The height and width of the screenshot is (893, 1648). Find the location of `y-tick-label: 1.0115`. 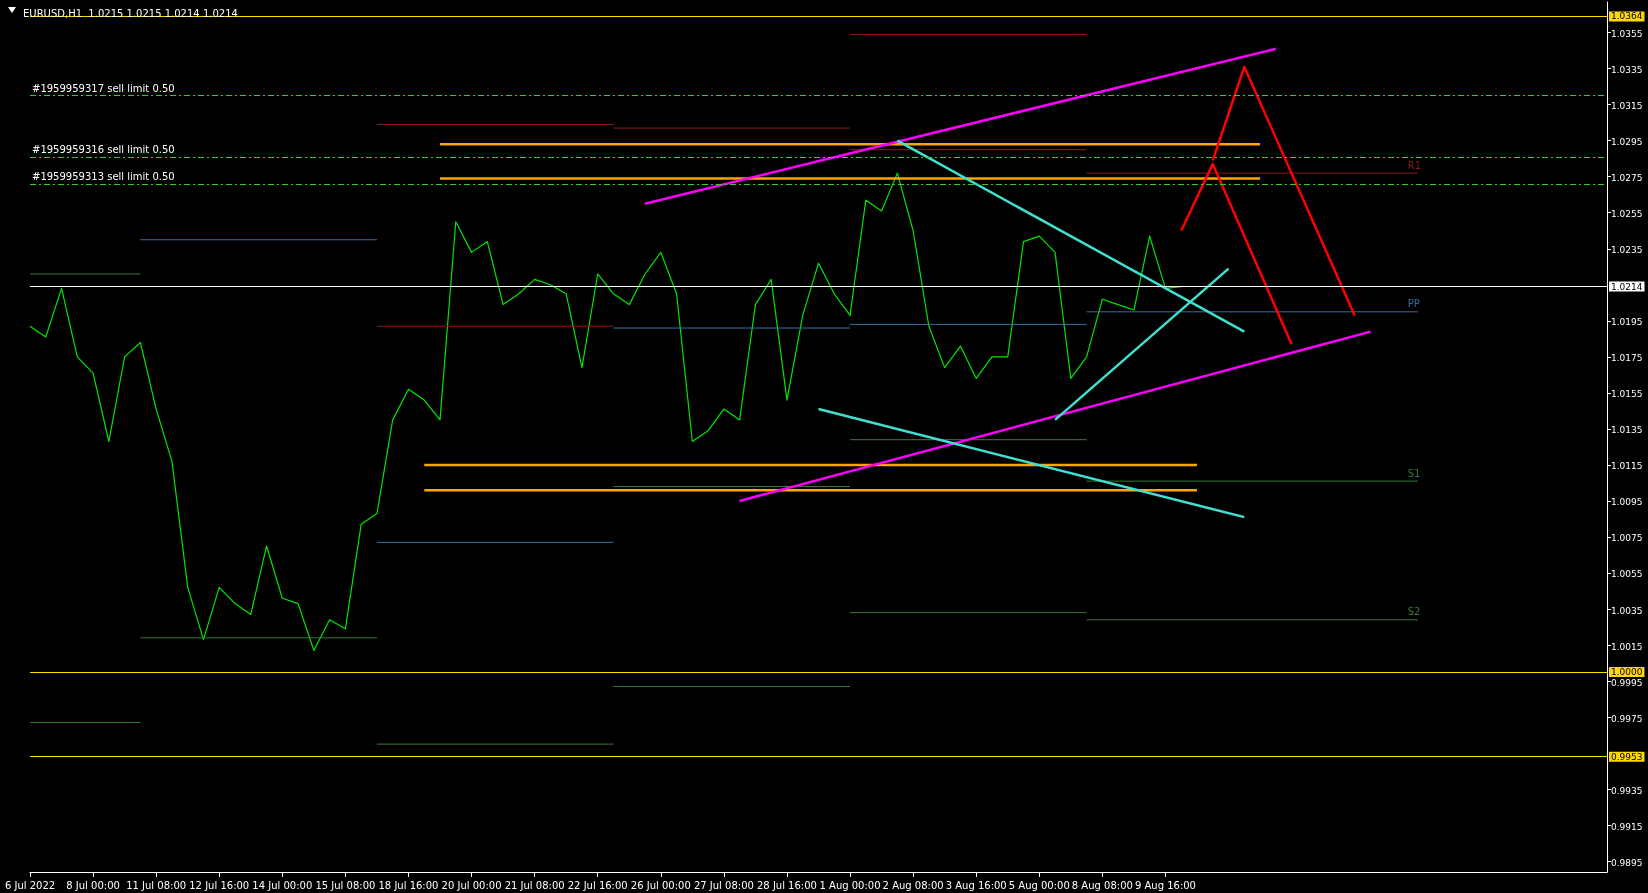

y-tick-label: 1.0115 is located at coordinates (1627, 466).